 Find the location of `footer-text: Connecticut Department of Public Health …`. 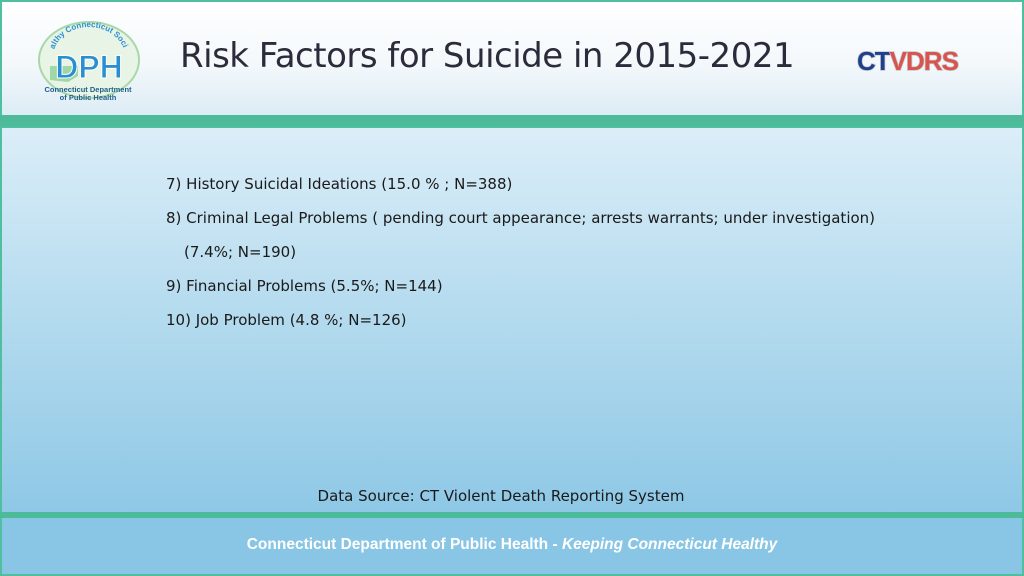

footer-text: Connecticut Department of Public Health … is located at coordinates (512, 545).